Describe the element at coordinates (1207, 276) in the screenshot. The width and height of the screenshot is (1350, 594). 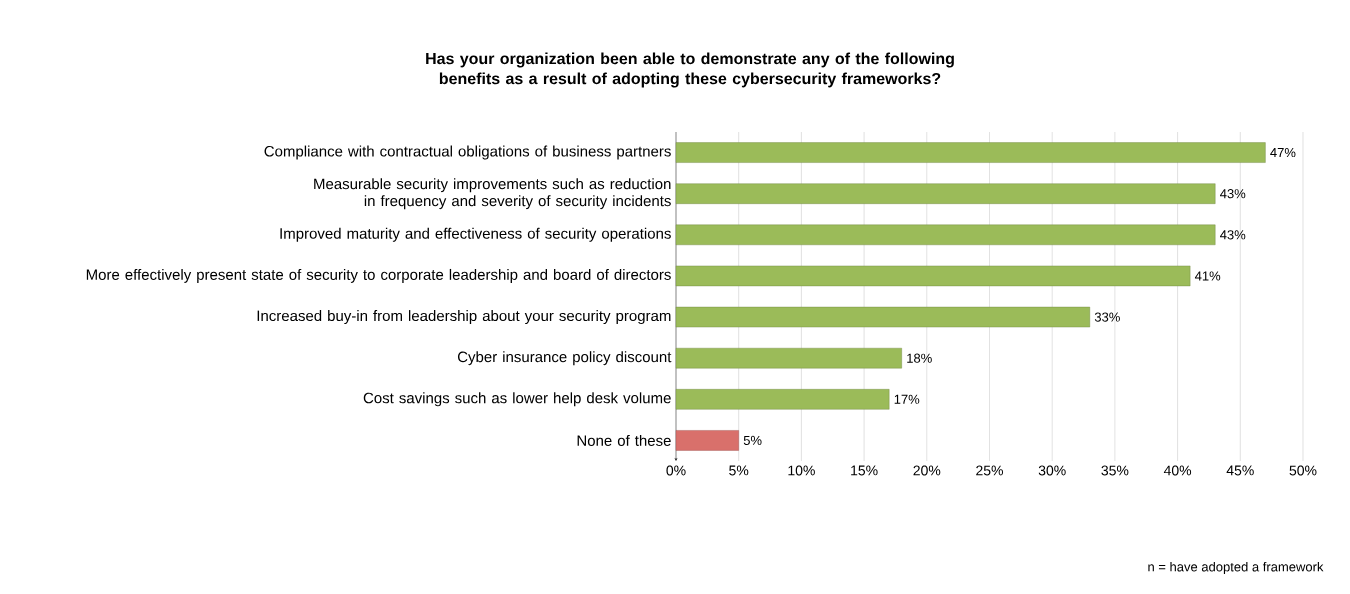
I see `data-label: 41%` at that location.